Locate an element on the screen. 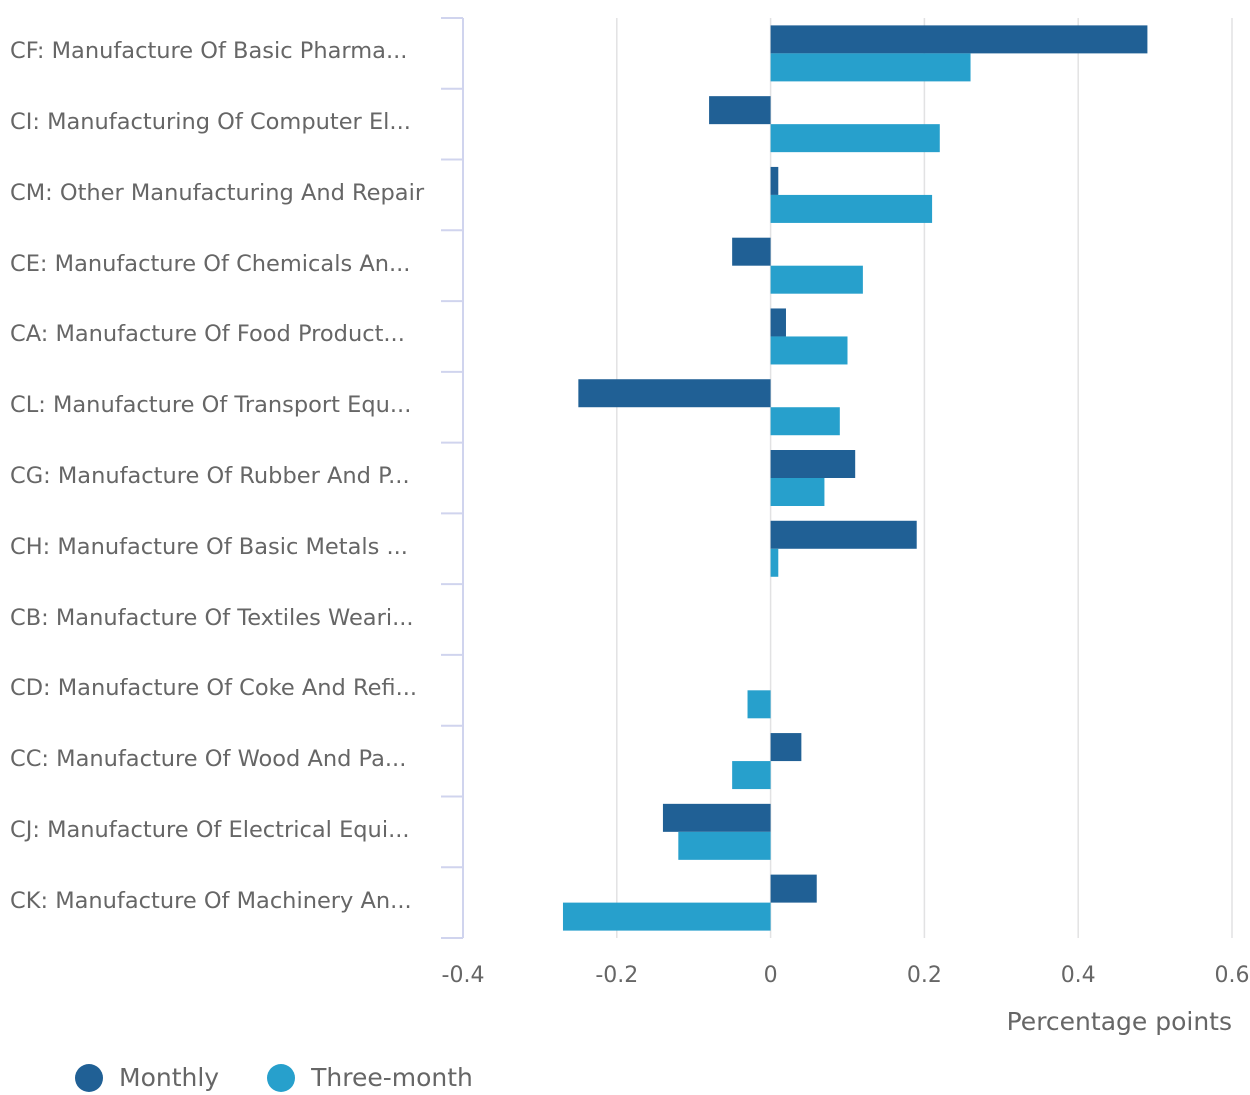 Image resolution: width=1250 pixels, height=1095 pixels. legend-swatch-monthly is located at coordinates (89, 1077).